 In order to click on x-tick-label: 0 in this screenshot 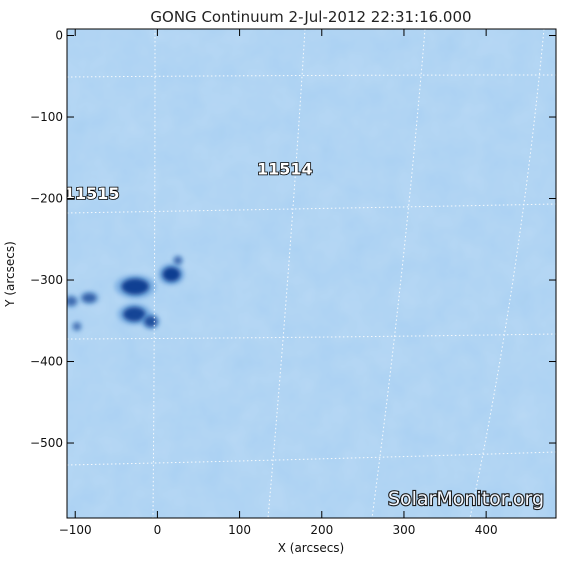, I will do `click(158, 530)`.